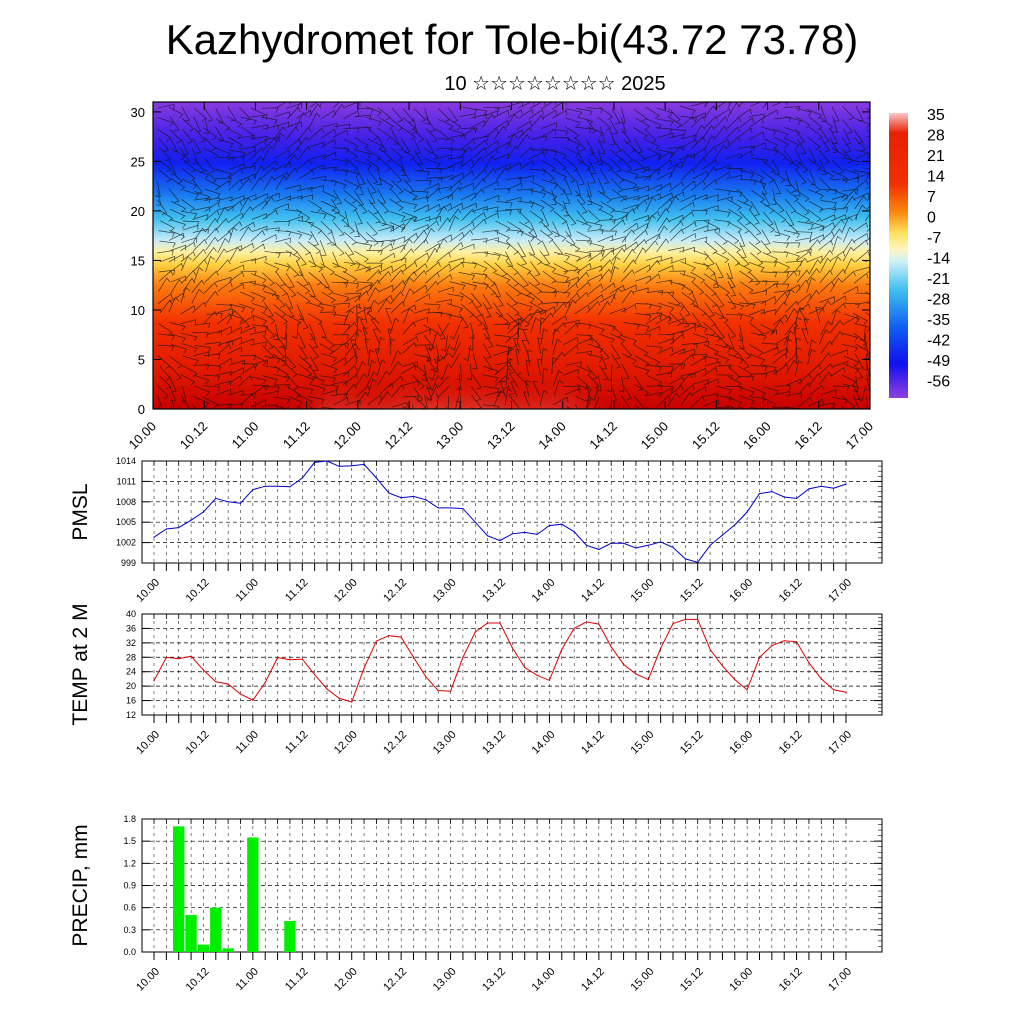 This screenshot has width=1024, height=1024. I want to click on colorbar-label: -7, so click(934, 238).